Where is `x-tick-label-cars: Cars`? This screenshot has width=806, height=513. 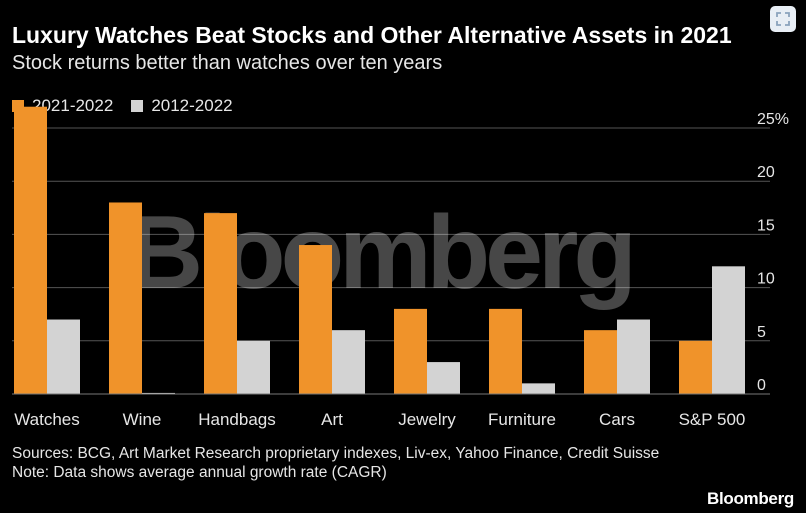 x-tick-label-cars: Cars is located at coordinates (617, 419).